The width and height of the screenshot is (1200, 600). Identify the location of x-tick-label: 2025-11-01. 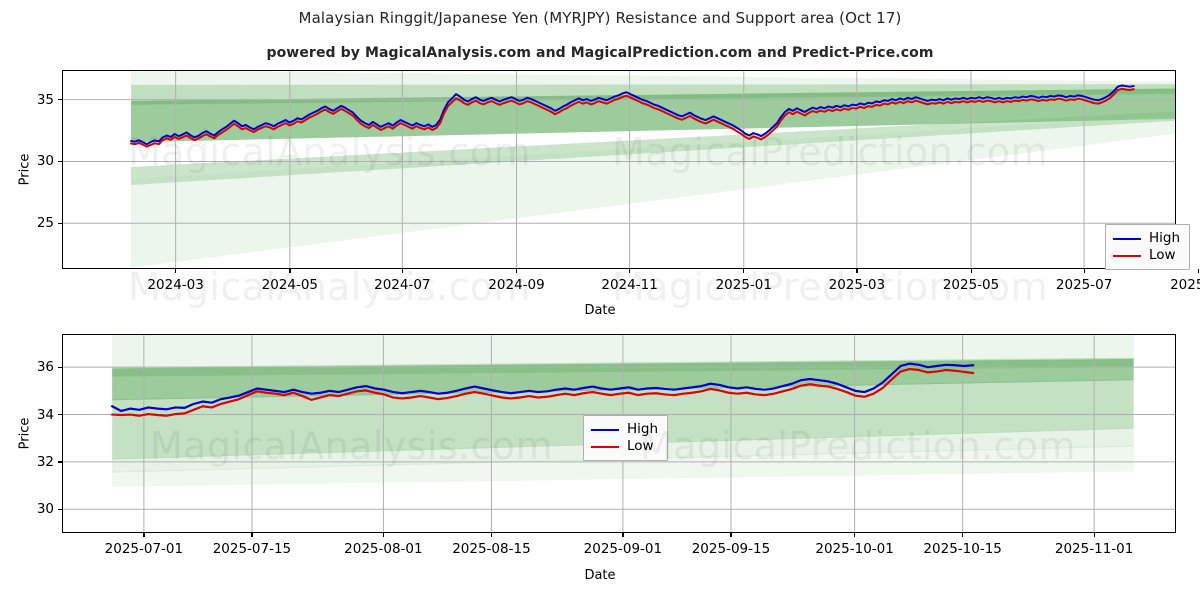
(1094, 549).